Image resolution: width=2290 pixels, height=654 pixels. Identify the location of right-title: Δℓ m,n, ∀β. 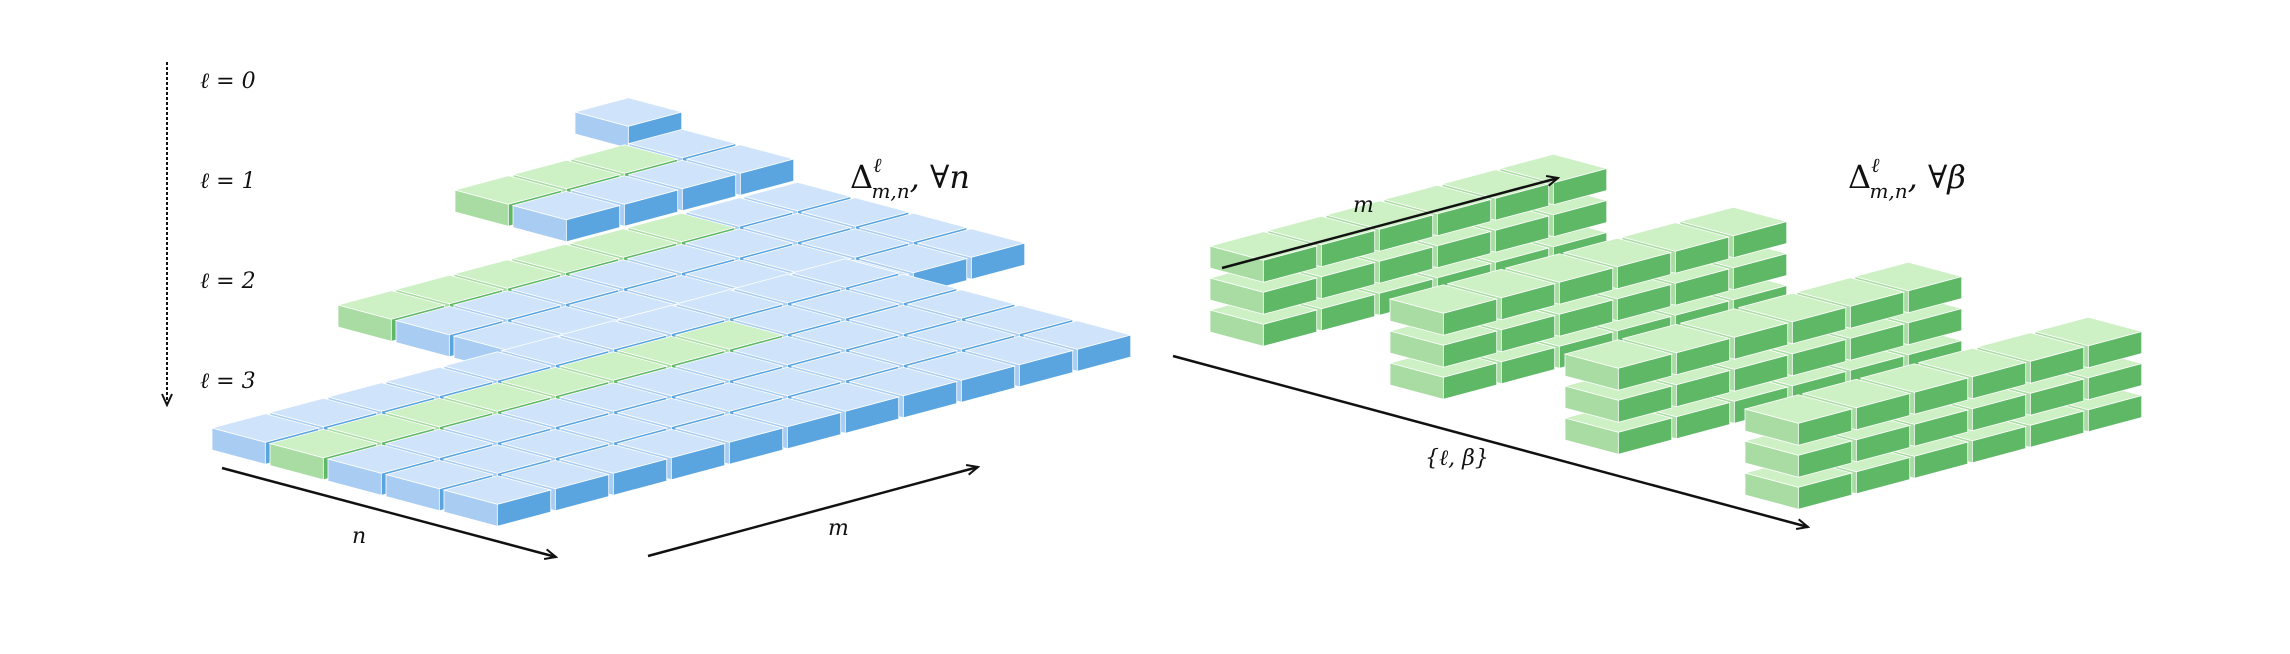
(1907, 178).